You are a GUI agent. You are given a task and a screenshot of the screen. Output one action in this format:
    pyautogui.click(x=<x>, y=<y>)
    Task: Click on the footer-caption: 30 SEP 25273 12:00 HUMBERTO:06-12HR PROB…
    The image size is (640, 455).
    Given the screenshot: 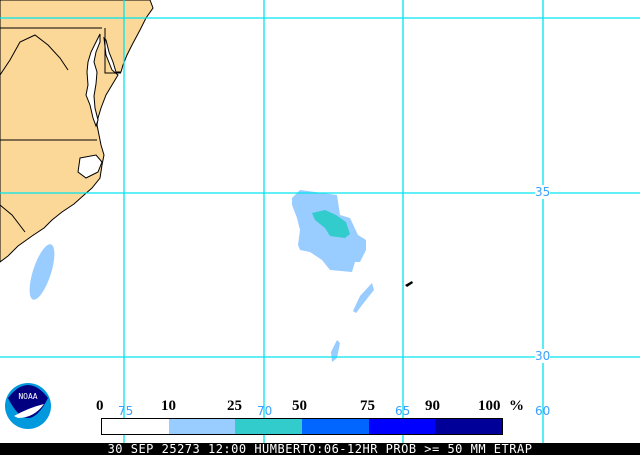 What is the action you would take?
    pyautogui.click(x=320, y=449)
    